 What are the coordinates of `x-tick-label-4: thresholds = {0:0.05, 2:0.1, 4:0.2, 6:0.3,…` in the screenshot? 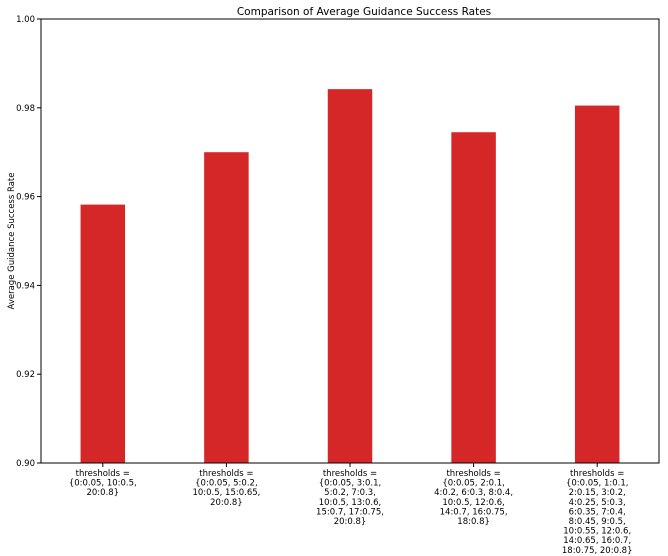 It's located at (473, 498).